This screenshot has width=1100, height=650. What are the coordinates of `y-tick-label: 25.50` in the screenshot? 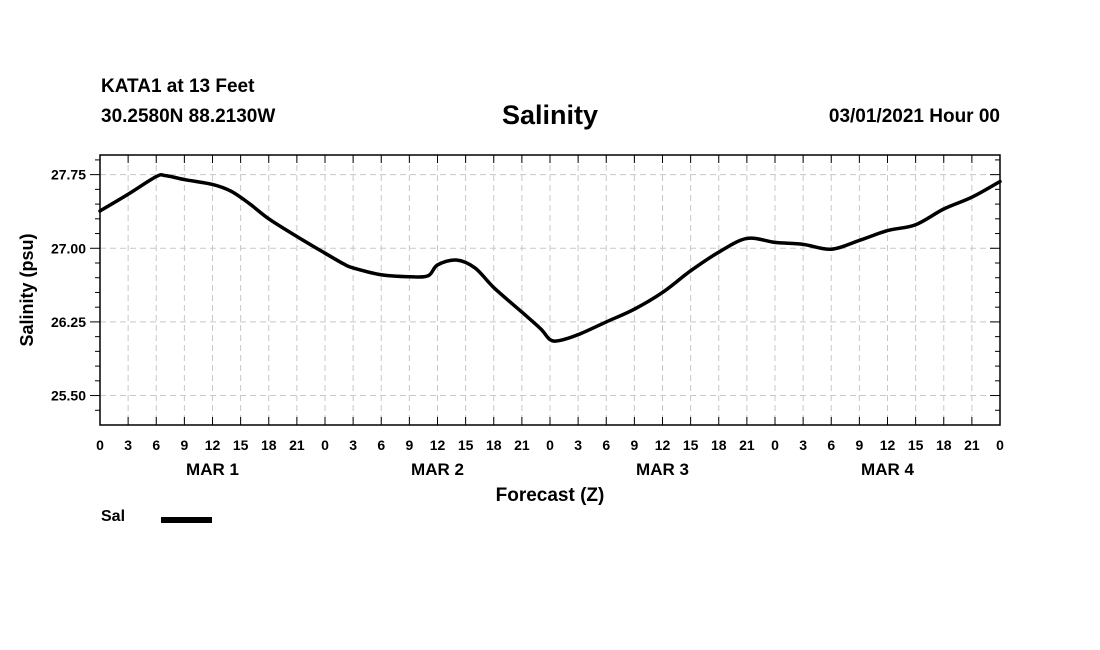 It's located at (68, 396).